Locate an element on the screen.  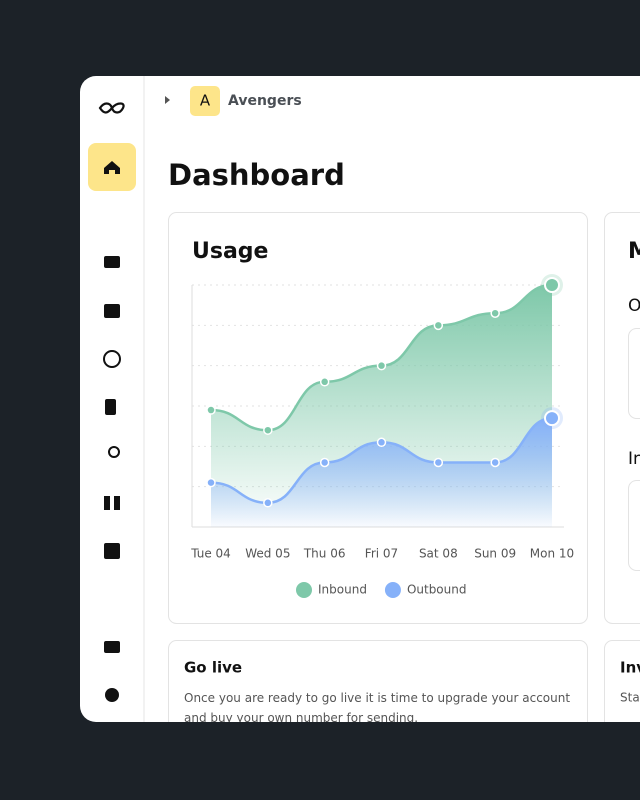
x-tick-label: Wed 05 is located at coordinates (267, 554).